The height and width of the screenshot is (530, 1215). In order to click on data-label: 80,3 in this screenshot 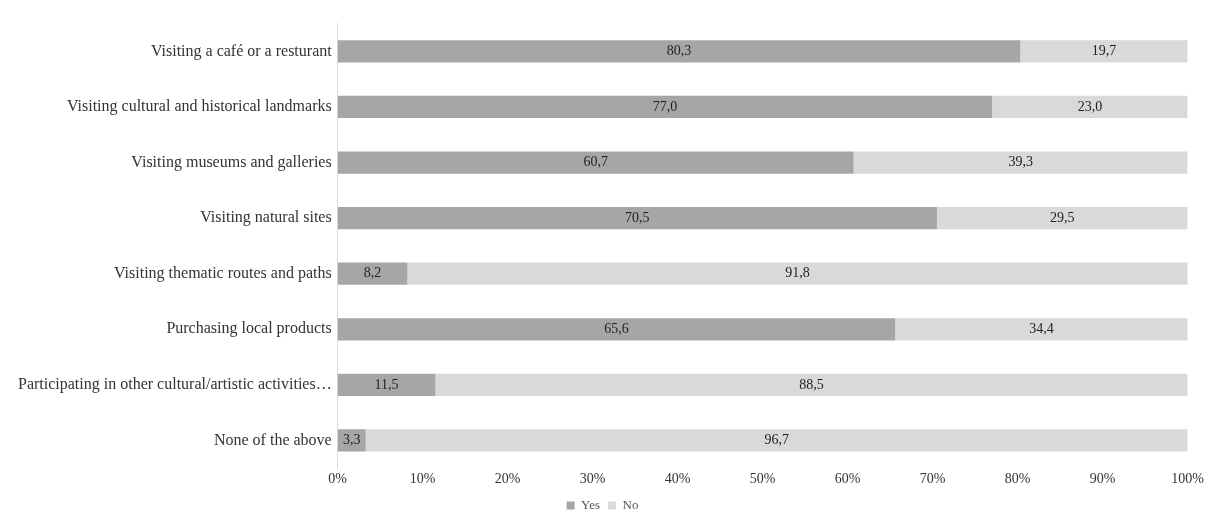, I will do `click(679, 51)`.